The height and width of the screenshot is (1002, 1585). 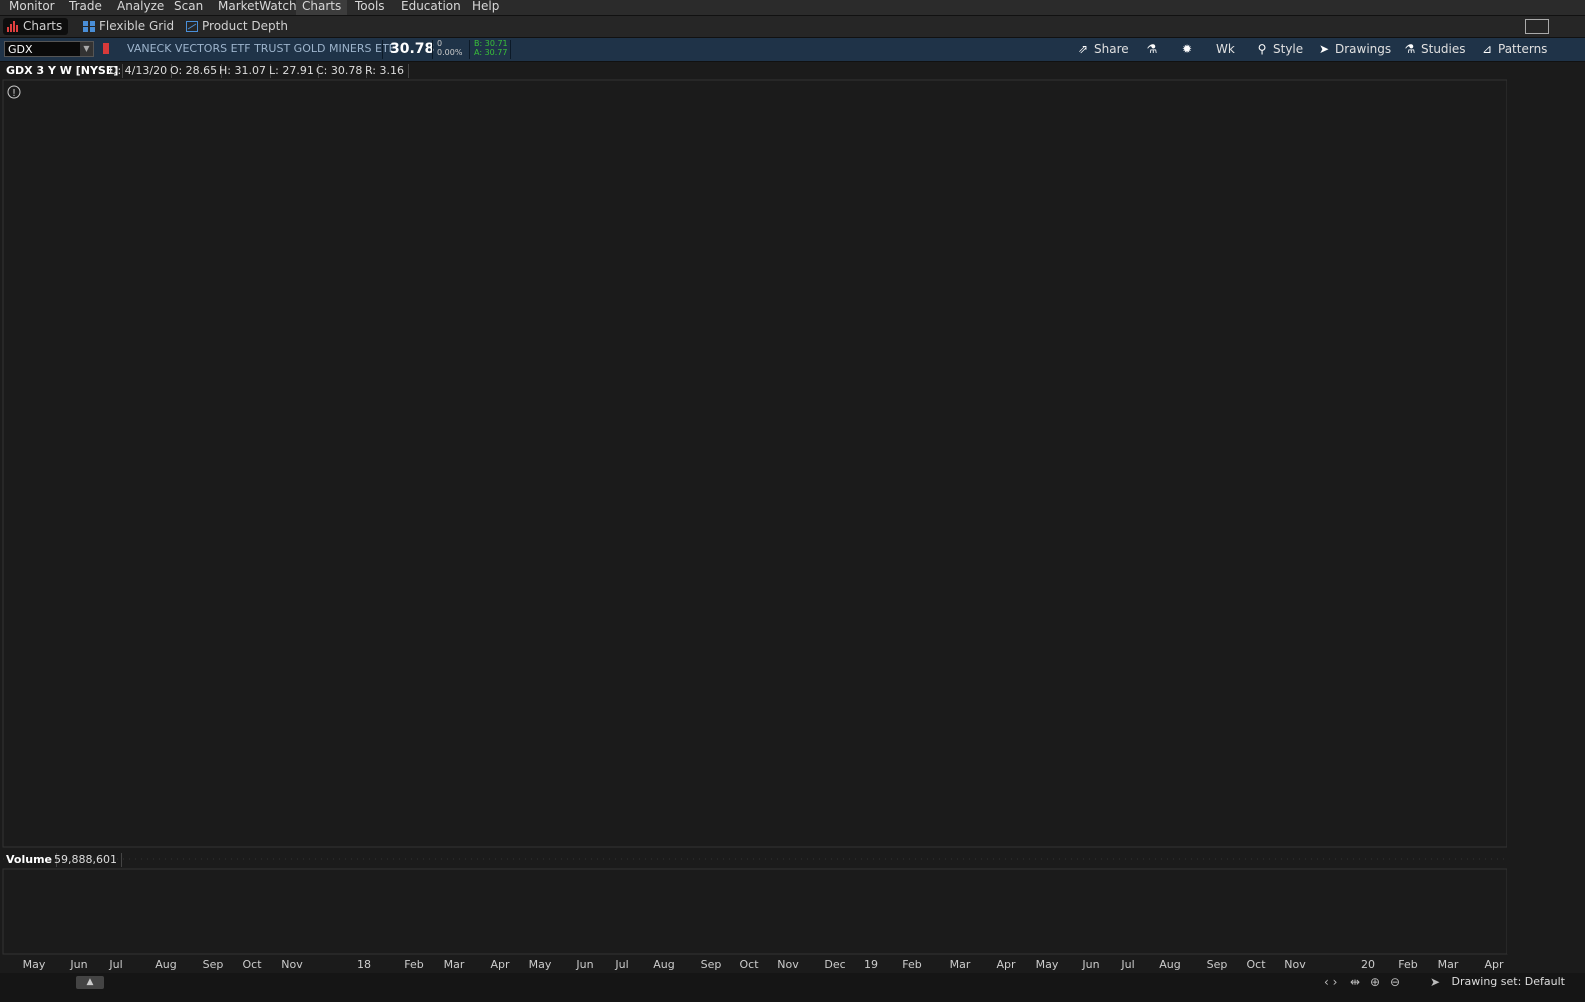 I want to click on tab-product-depth: Product Depth, so click(x=238, y=26).